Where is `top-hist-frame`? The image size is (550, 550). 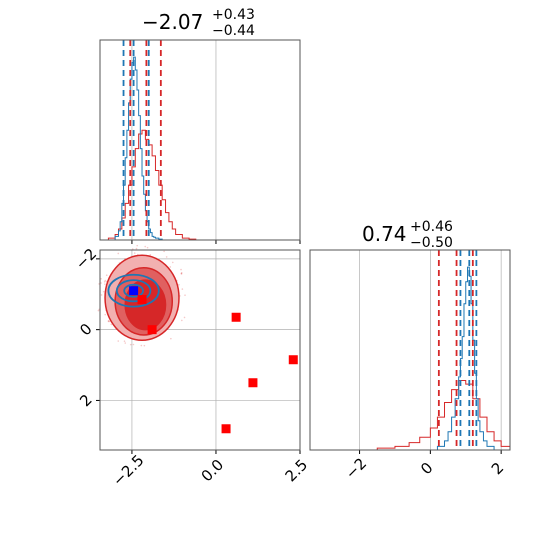 top-hist-frame is located at coordinates (200, 140).